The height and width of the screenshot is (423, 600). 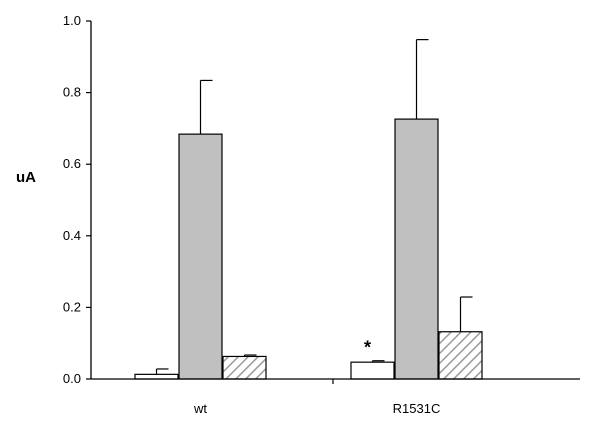 What do you see at coordinates (372, 370) in the screenshot?
I see `bar-R1531C-white` at bounding box center [372, 370].